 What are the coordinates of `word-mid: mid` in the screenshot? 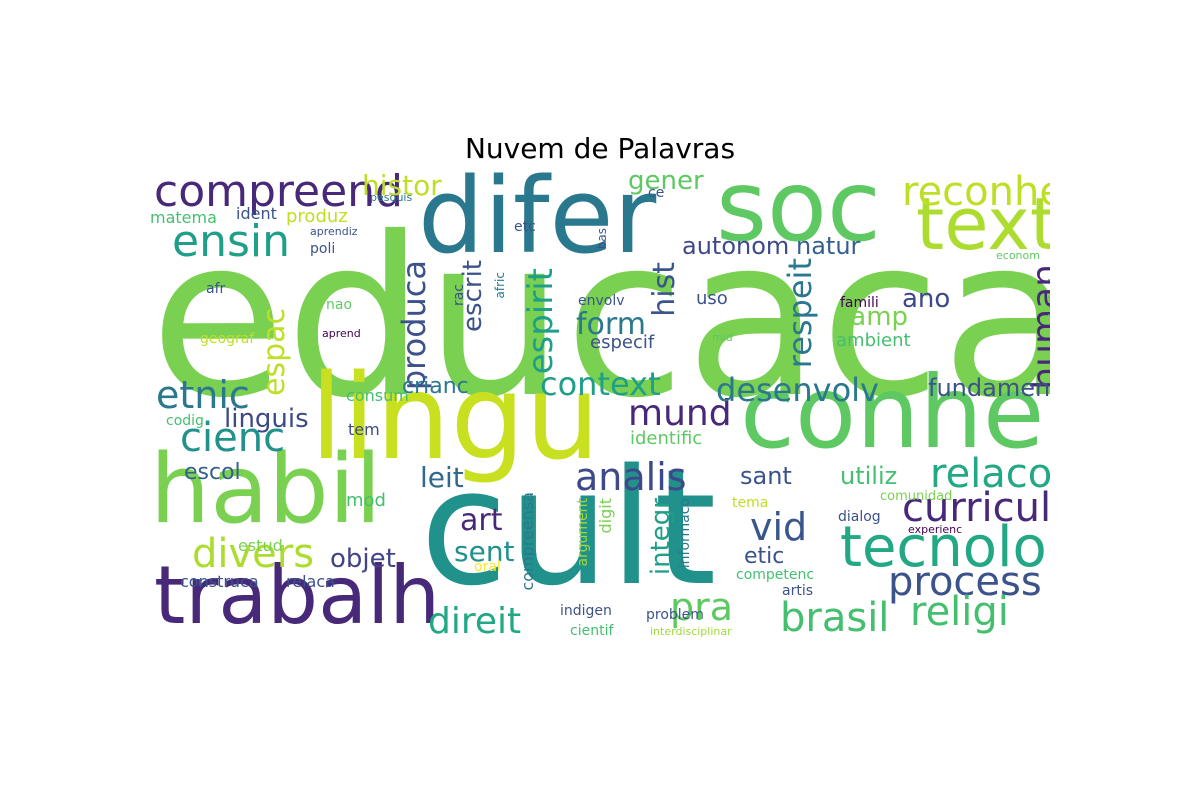 It's located at (722, 337).